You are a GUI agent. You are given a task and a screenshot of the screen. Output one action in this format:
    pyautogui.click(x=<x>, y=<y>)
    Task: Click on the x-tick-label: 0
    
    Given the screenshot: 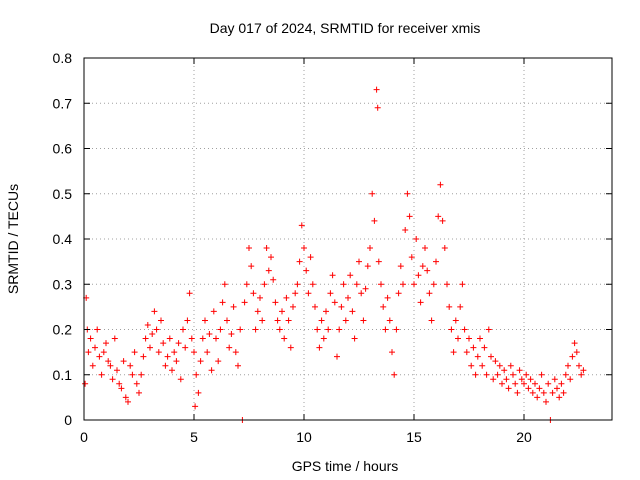 What is the action you would take?
    pyautogui.click(x=84, y=437)
    